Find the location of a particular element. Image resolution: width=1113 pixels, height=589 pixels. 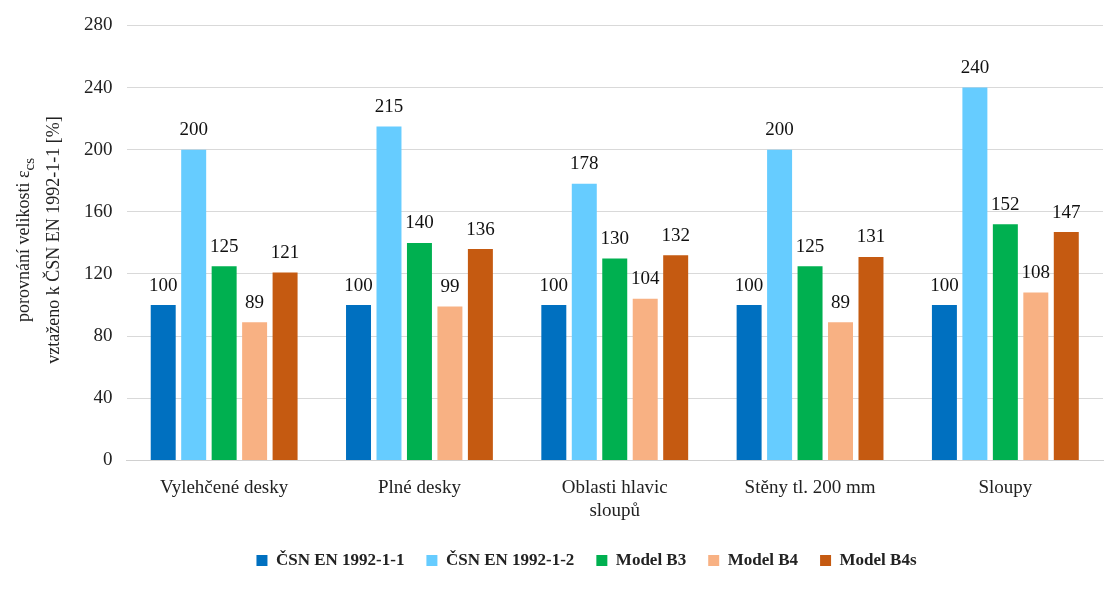

data-label: 240 is located at coordinates (975, 67).